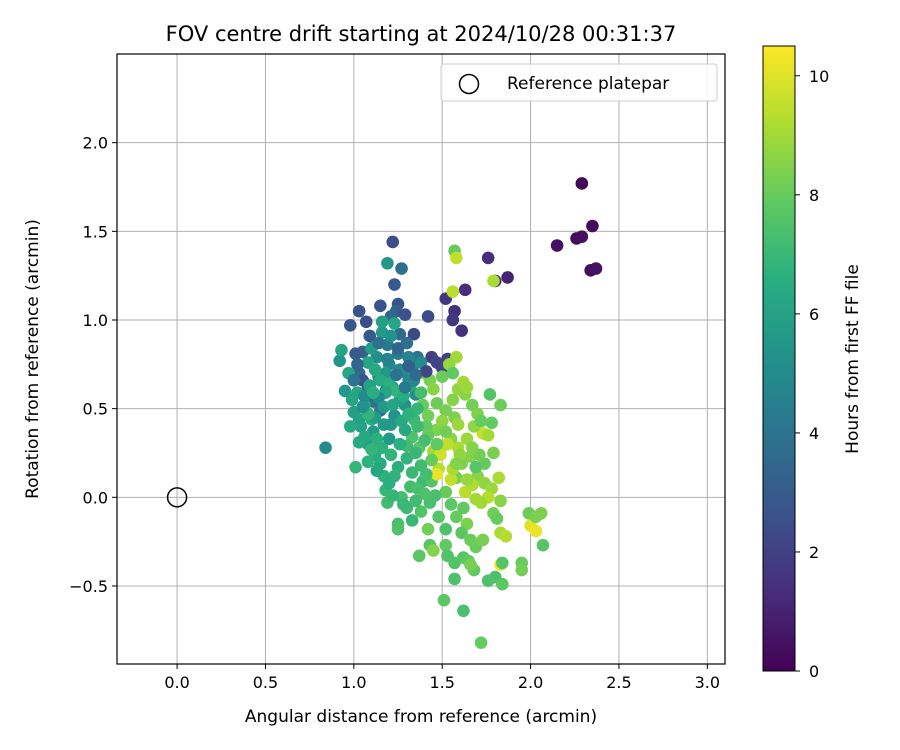 The image size is (900, 750). I want to click on legend-box, so click(579, 82).